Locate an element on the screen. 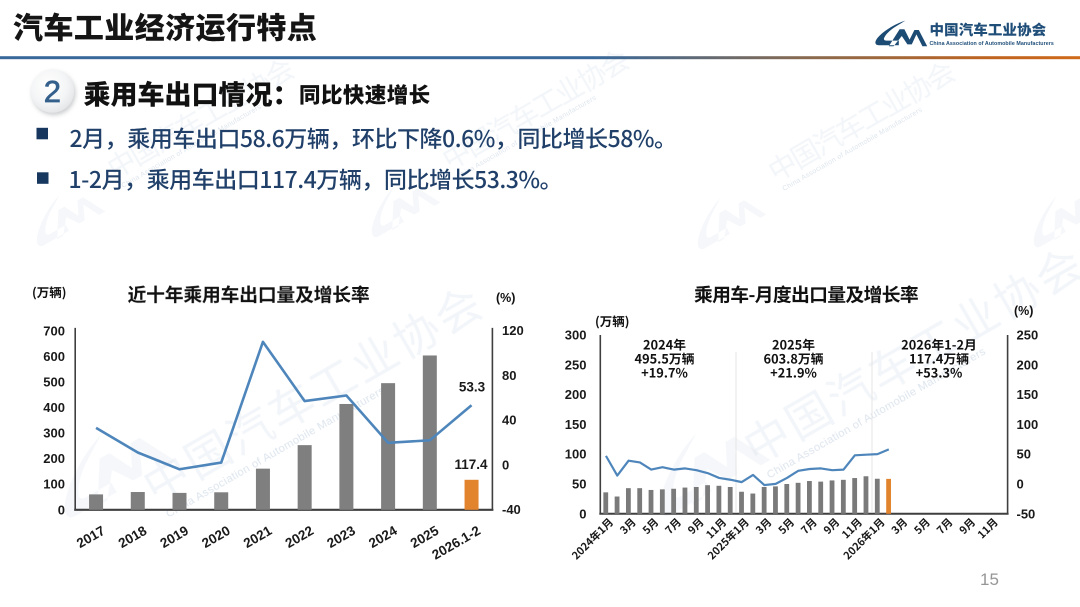 The width and height of the screenshot is (1080, 607). svg-text: 600 is located at coordinates (54, 356).